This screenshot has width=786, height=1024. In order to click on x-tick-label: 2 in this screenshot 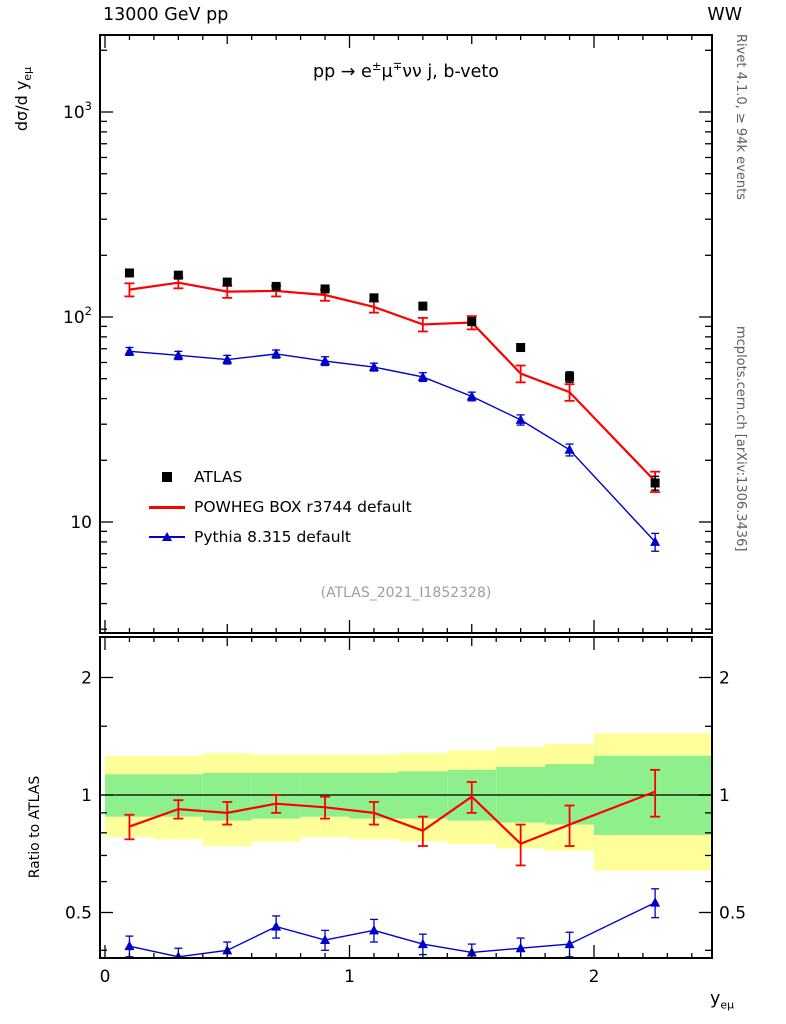, I will do `click(594, 977)`.